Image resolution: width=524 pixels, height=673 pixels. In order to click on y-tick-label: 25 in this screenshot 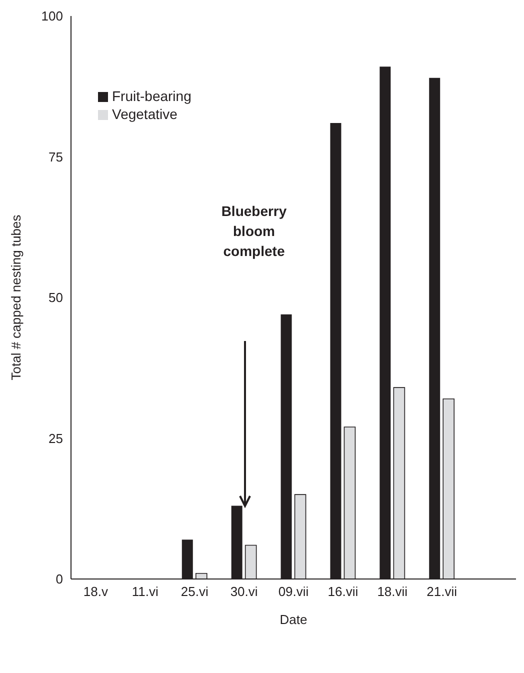, I will do `click(55, 438)`.